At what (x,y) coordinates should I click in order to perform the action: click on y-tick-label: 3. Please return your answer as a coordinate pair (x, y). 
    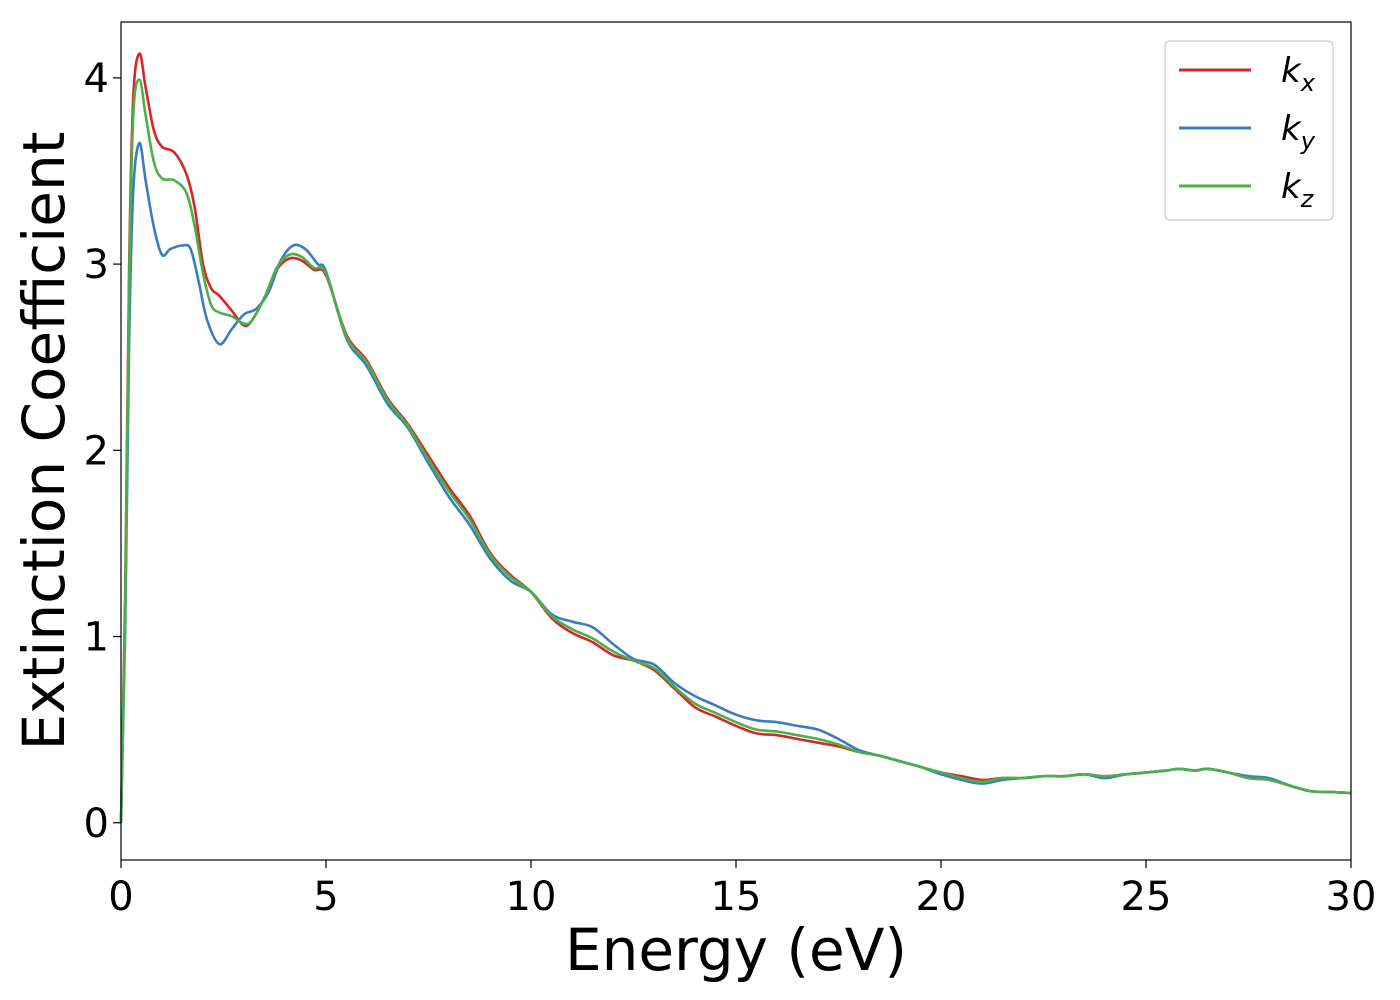
    Looking at the image, I should click on (96, 265).